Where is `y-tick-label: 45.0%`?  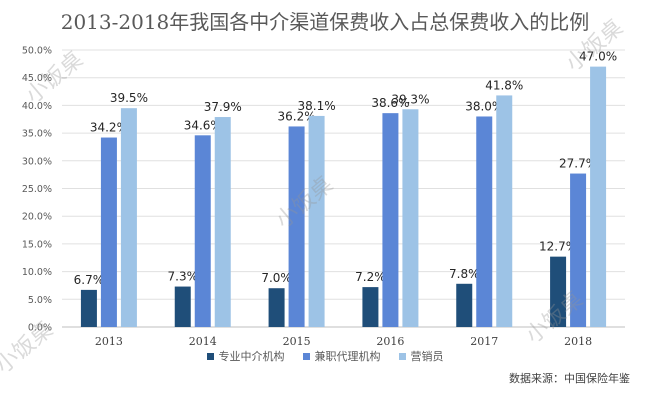 y-tick-label: 45.0% is located at coordinates (37, 78).